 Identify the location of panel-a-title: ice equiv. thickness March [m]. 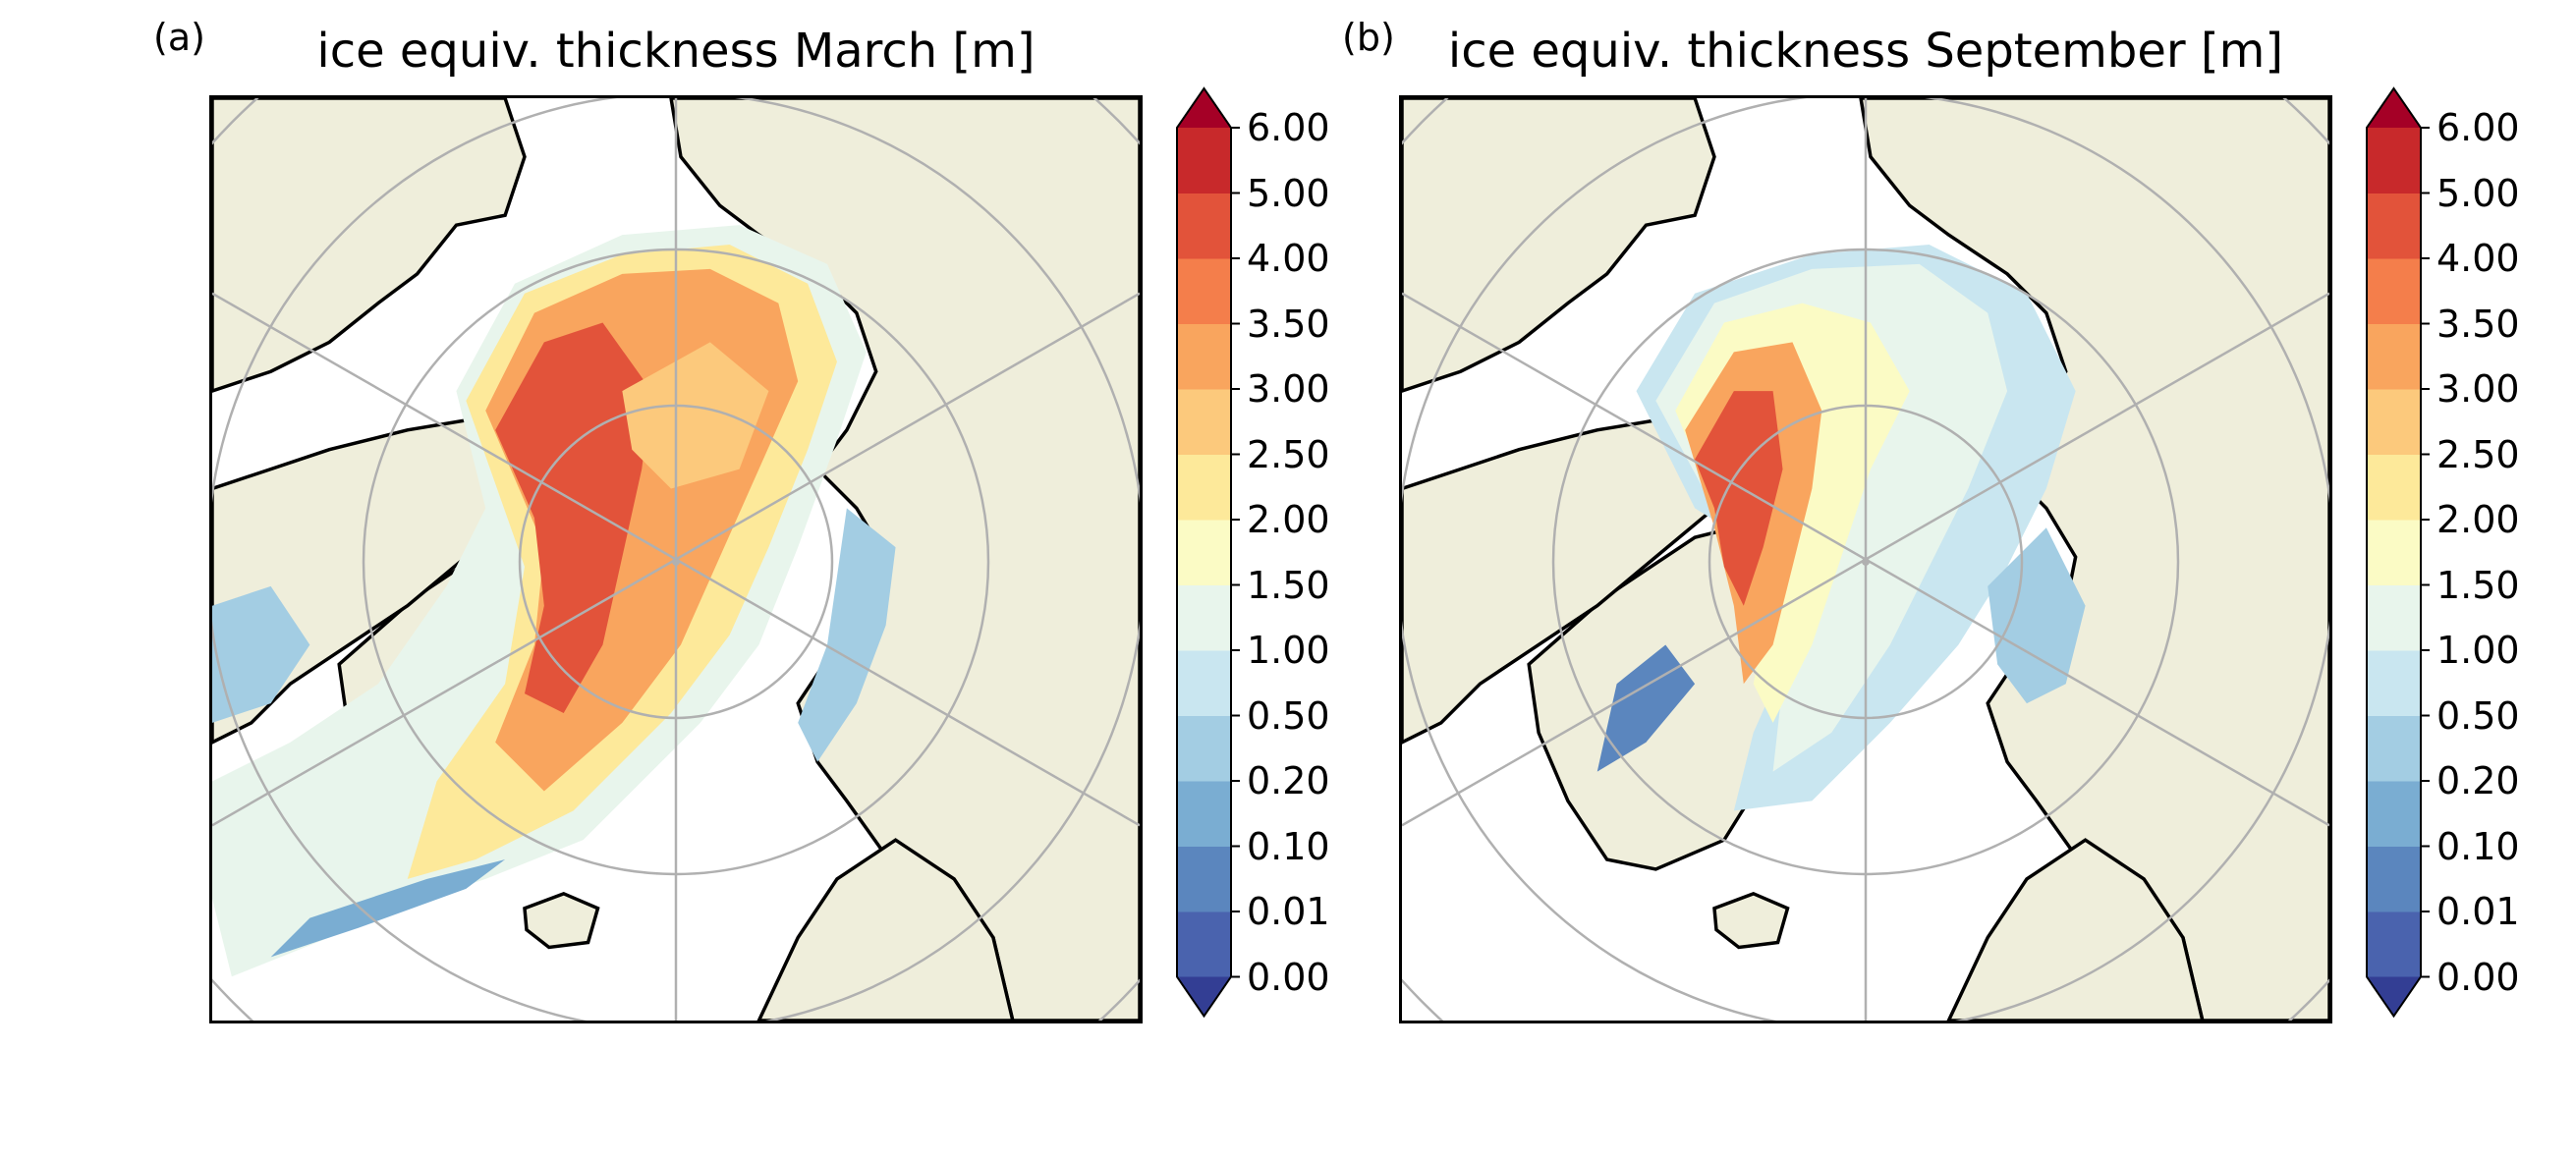
(676, 51).